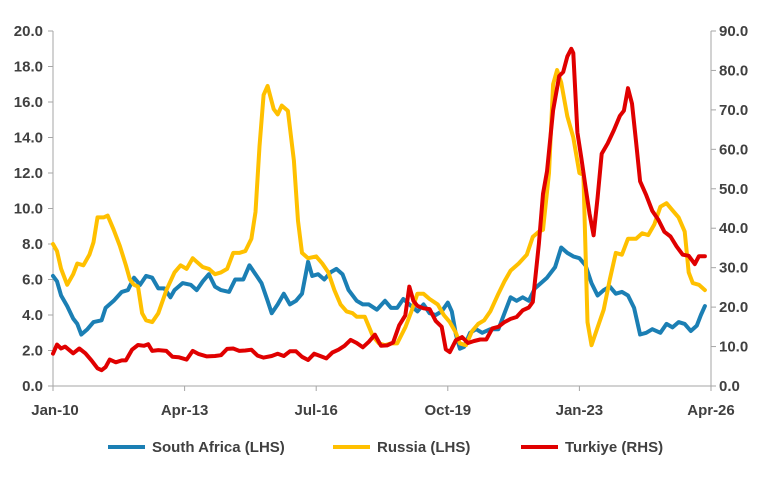  Describe the element at coordinates (185, 410) in the screenshot. I see `x-tick-label: Apr-13` at that location.